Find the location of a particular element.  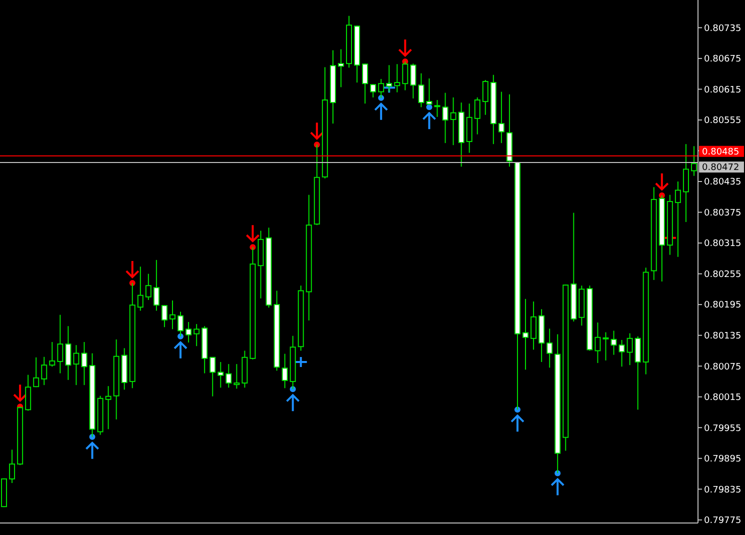

y-tick-label: 0.79835 is located at coordinates (723, 490).